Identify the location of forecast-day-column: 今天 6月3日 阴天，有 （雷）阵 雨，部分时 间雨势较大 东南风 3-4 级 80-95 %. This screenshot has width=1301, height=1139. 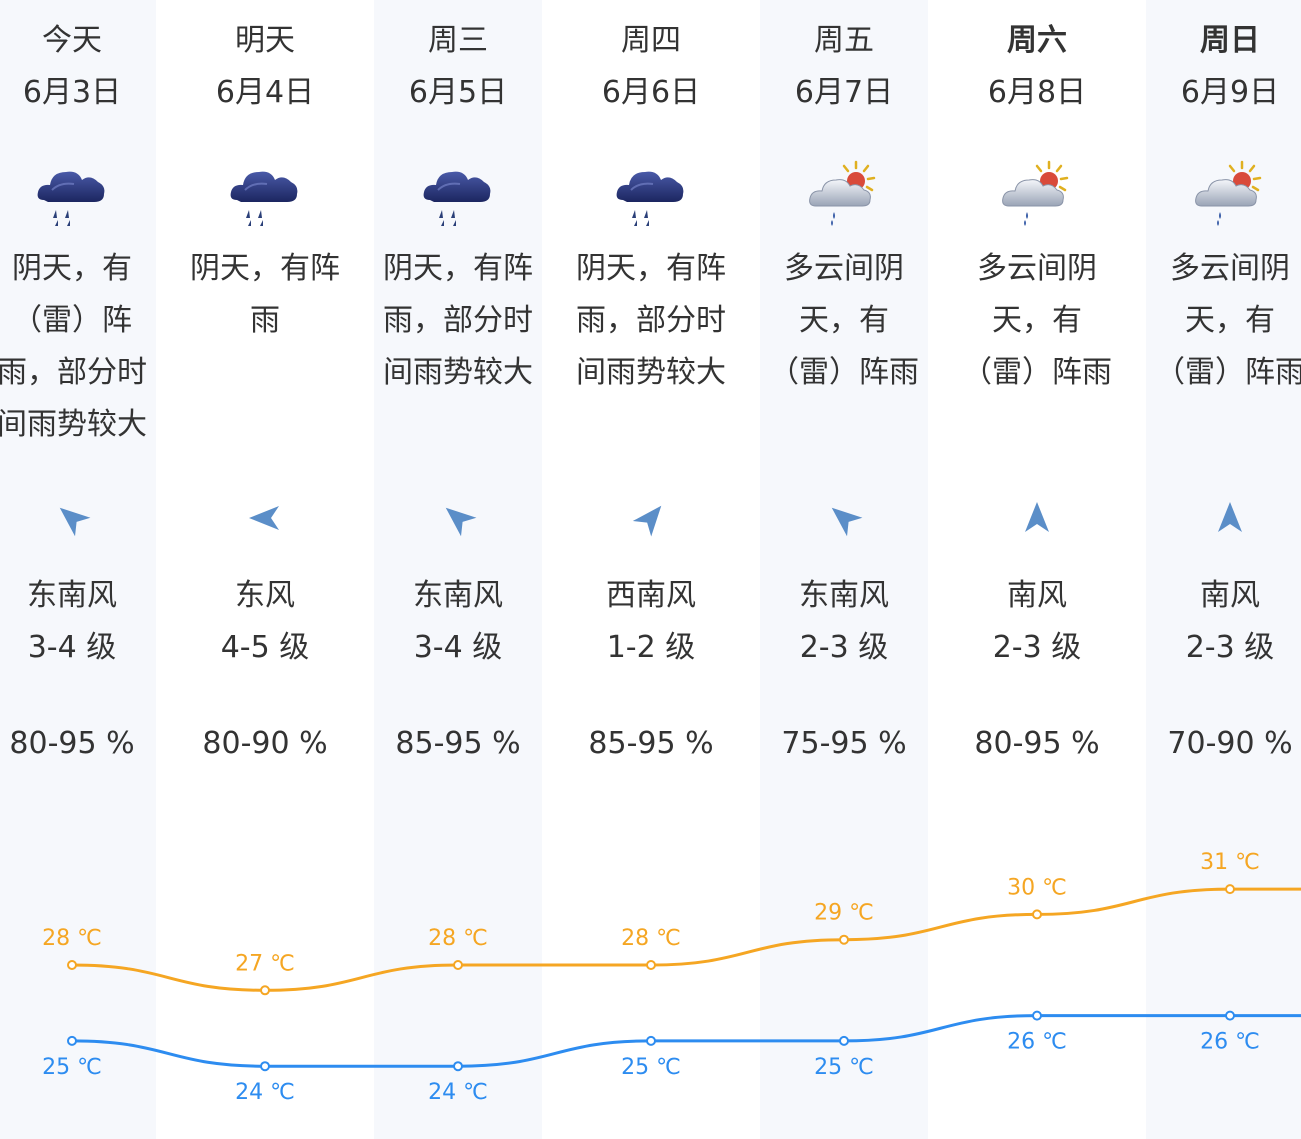
(78, 569).